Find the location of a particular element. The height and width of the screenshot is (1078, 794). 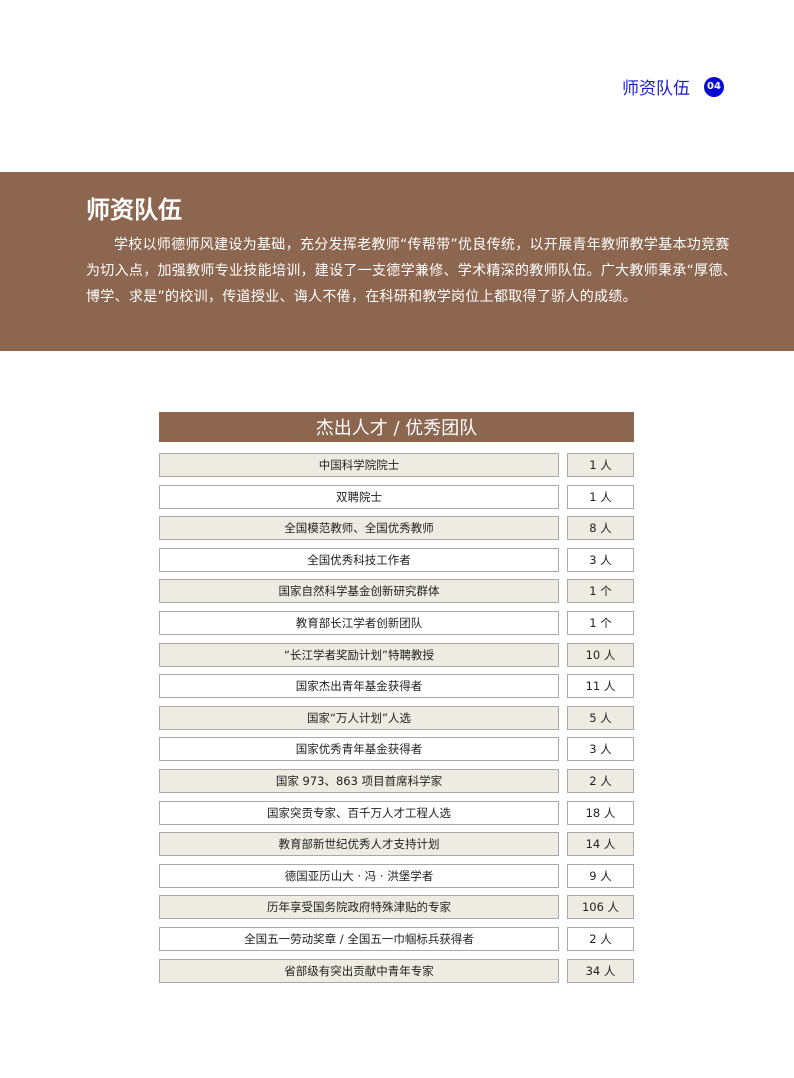

row-name: 教育部长江学者创新团队 is located at coordinates (359, 622).